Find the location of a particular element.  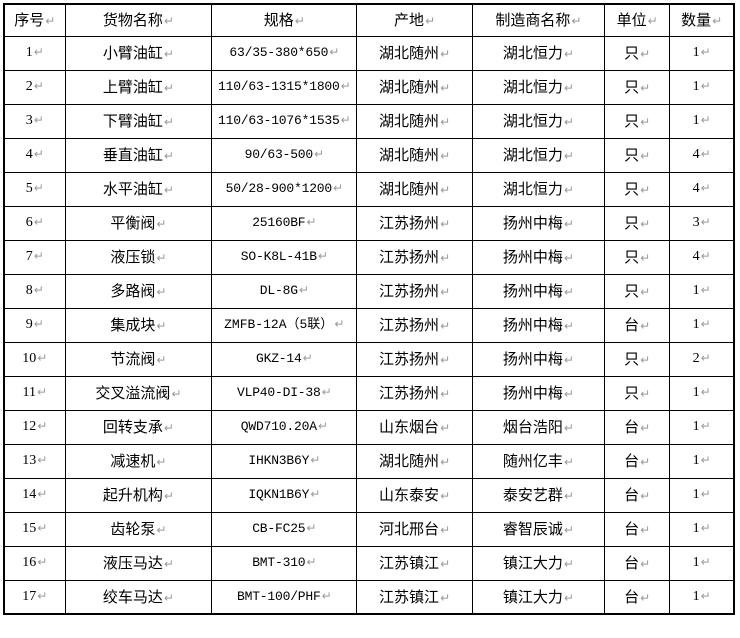

cell-manufacturer: 随州亿丰↵ is located at coordinates (538, 461).